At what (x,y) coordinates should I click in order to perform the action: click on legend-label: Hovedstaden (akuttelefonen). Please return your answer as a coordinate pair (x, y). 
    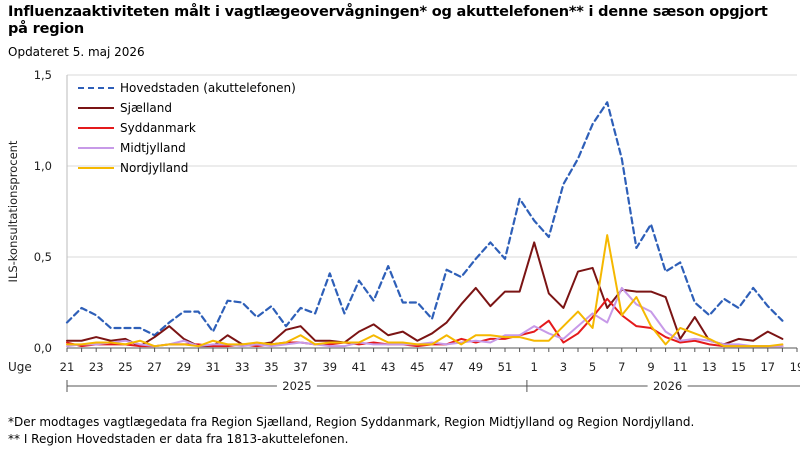
    Looking at the image, I should click on (208, 88).